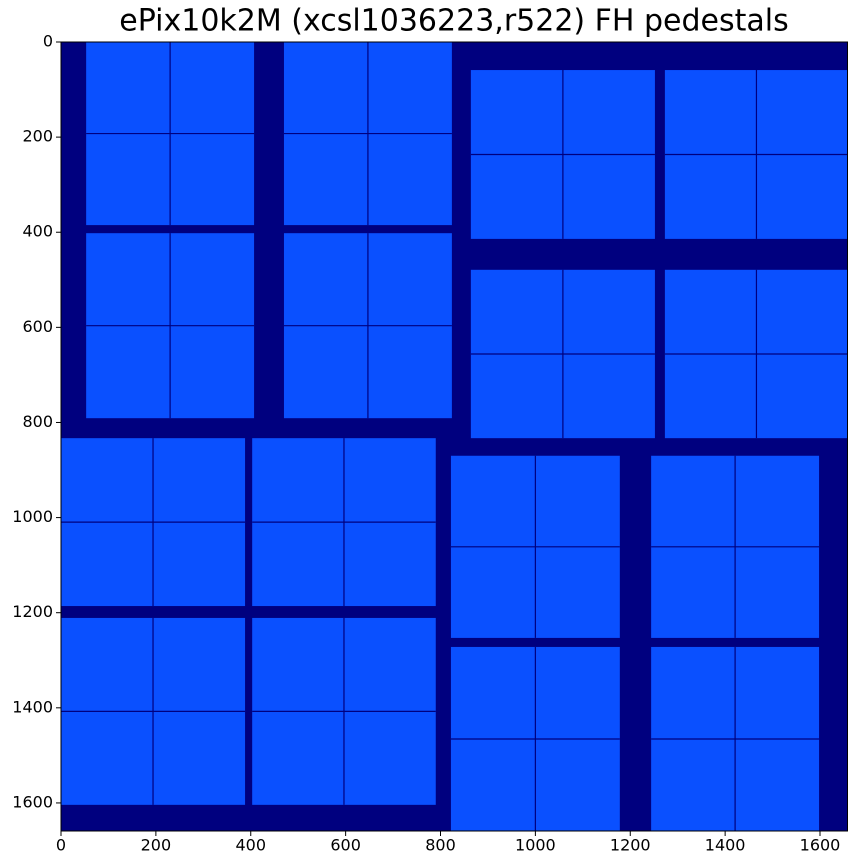 Image resolution: width=848 pixels, height=854 pixels. I want to click on x-tick-label: 1000, so click(535, 845).